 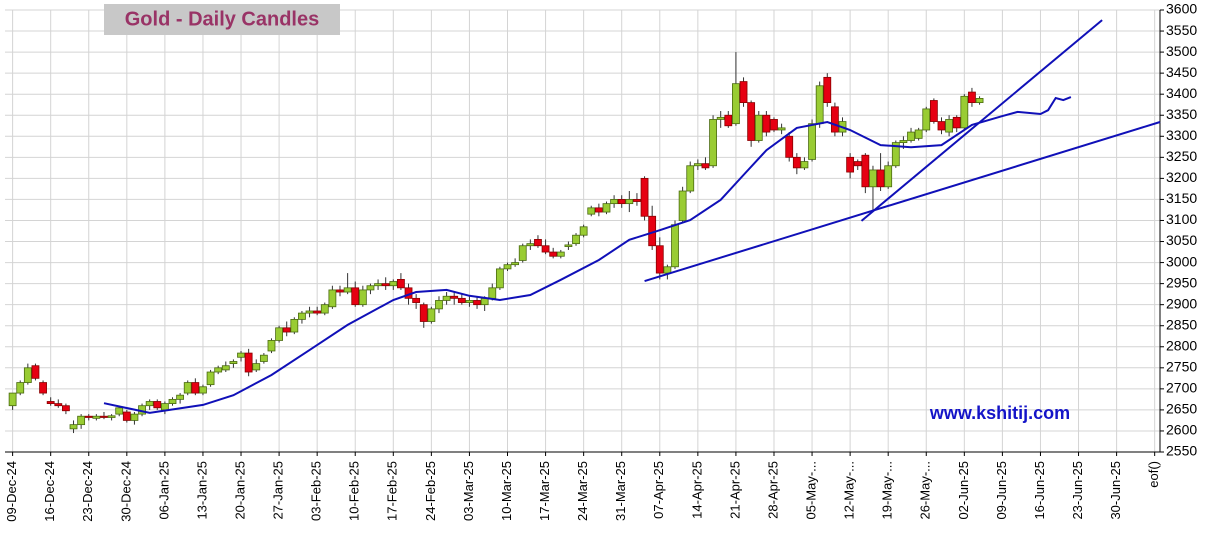 What do you see at coordinates (1181, 9) in the screenshot?
I see `y-tick-label: 3600` at bounding box center [1181, 9].